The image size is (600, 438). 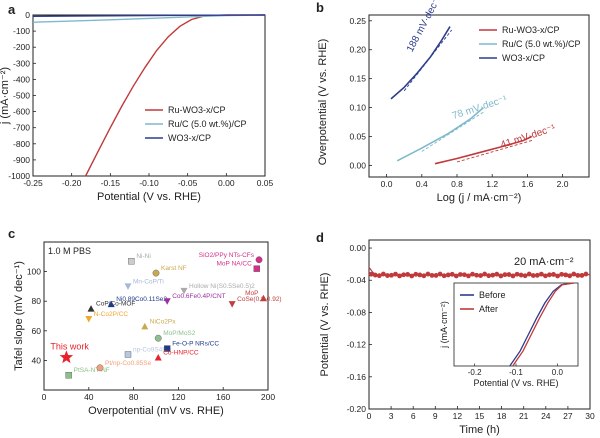 What do you see at coordinates (143, 256) in the screenshot?
I see `data-point-label-c: Ni-Ni` at bounding box center [143, 256].